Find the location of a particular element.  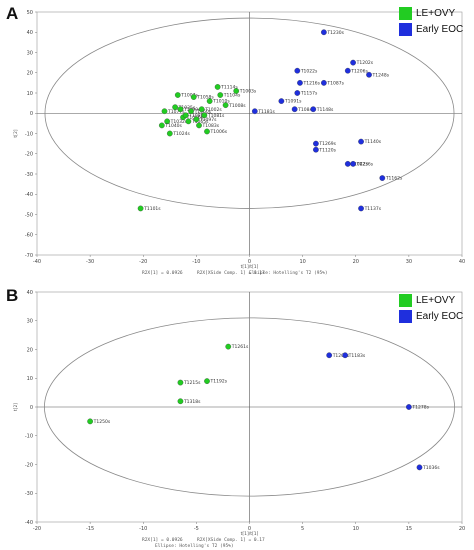

data-point-label: T1261s is located at coordinates (240, 347).